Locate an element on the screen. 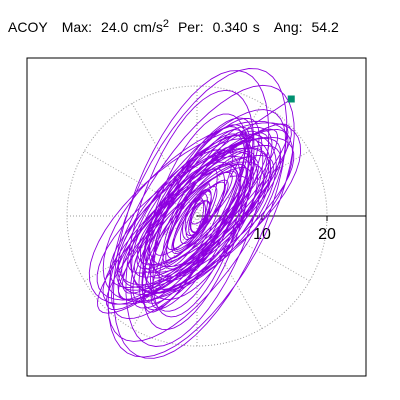 The width and height of the screenshot is (400, 400). max-unit-exponent: 2 is located at coordinates (165, 24).